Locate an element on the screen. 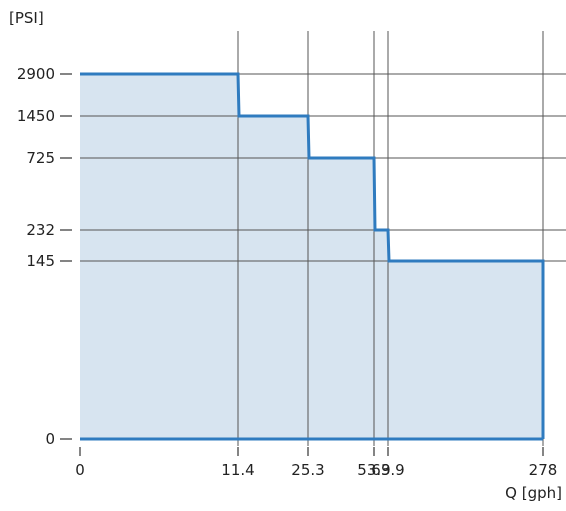 The image size is (566, 511). x-tick-label-53.9: 53.9 is located at coordinates (373, 470).